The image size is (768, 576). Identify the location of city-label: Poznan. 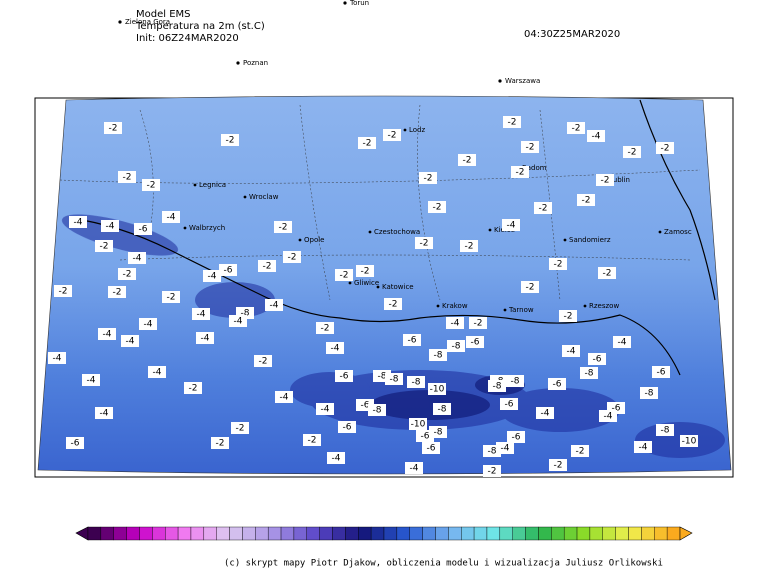
(255, 63).